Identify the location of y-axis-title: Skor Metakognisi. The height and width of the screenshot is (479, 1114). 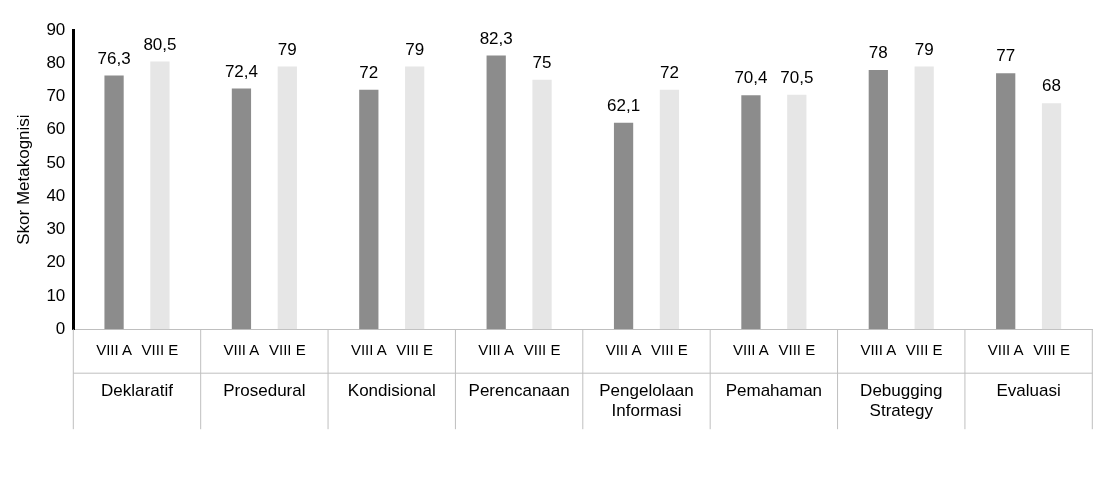
(23, 179).